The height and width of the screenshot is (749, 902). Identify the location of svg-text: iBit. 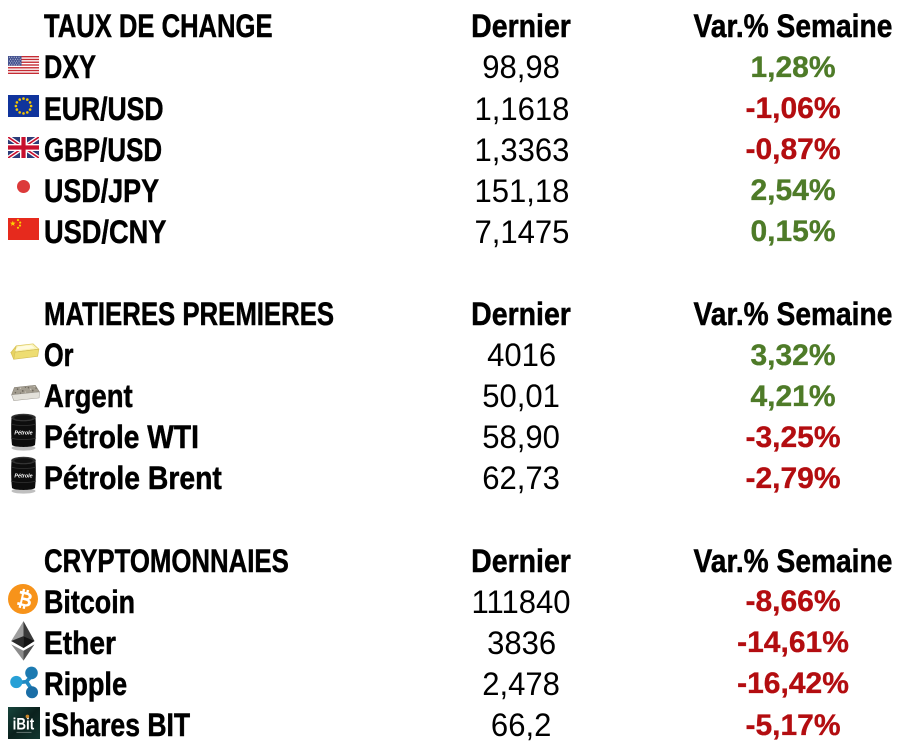
(24, 724).